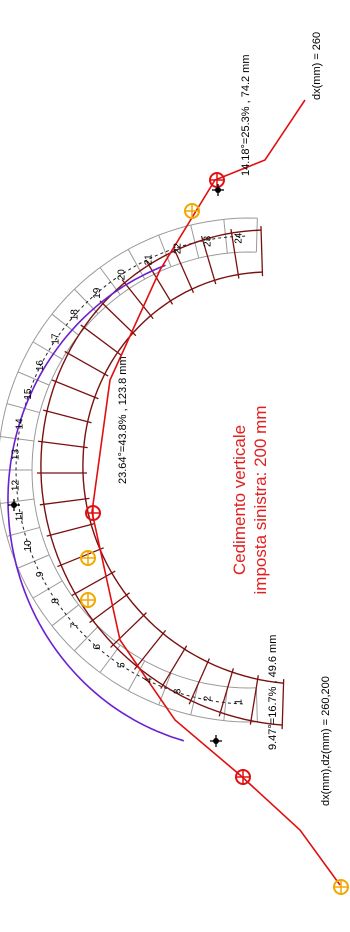  What do you see at coordinates (178, 691) in the screenshot?
I see `voussoir-number: 3` at bounding box center [178, 691].